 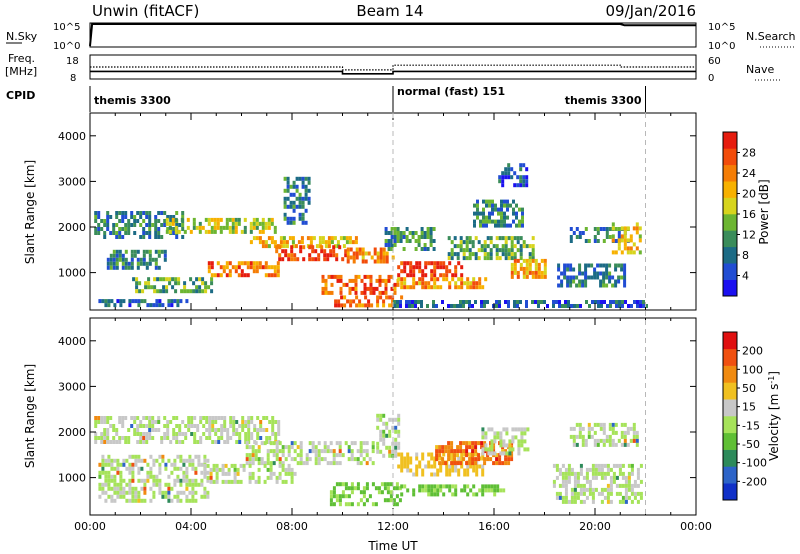 What do you see at coordinates (749, 194) in the screenshot?
I see `power-colorbar-tick-4: 20` at bounding box center [749, 194].